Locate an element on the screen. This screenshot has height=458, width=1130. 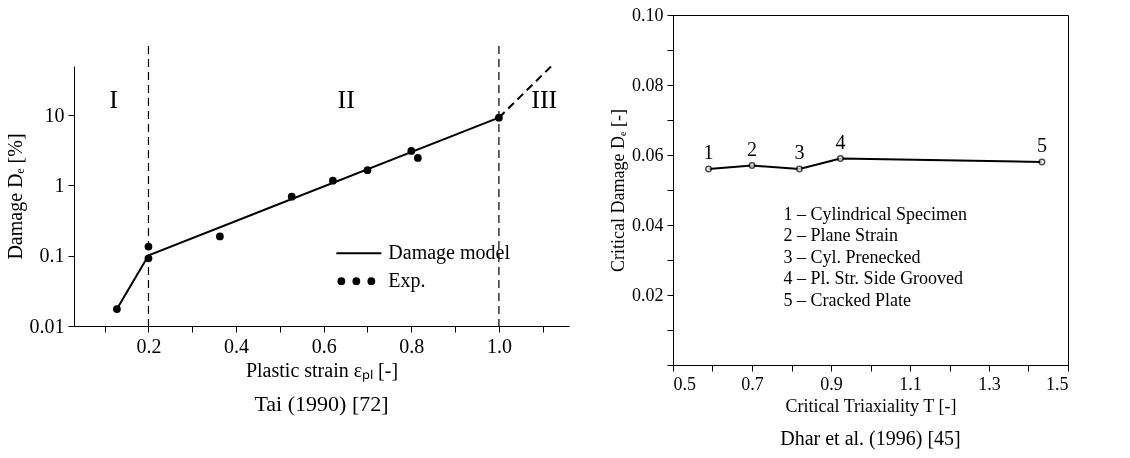
annotation: 1 – Cylindrical Specimen is located at coordinates (875, 213).